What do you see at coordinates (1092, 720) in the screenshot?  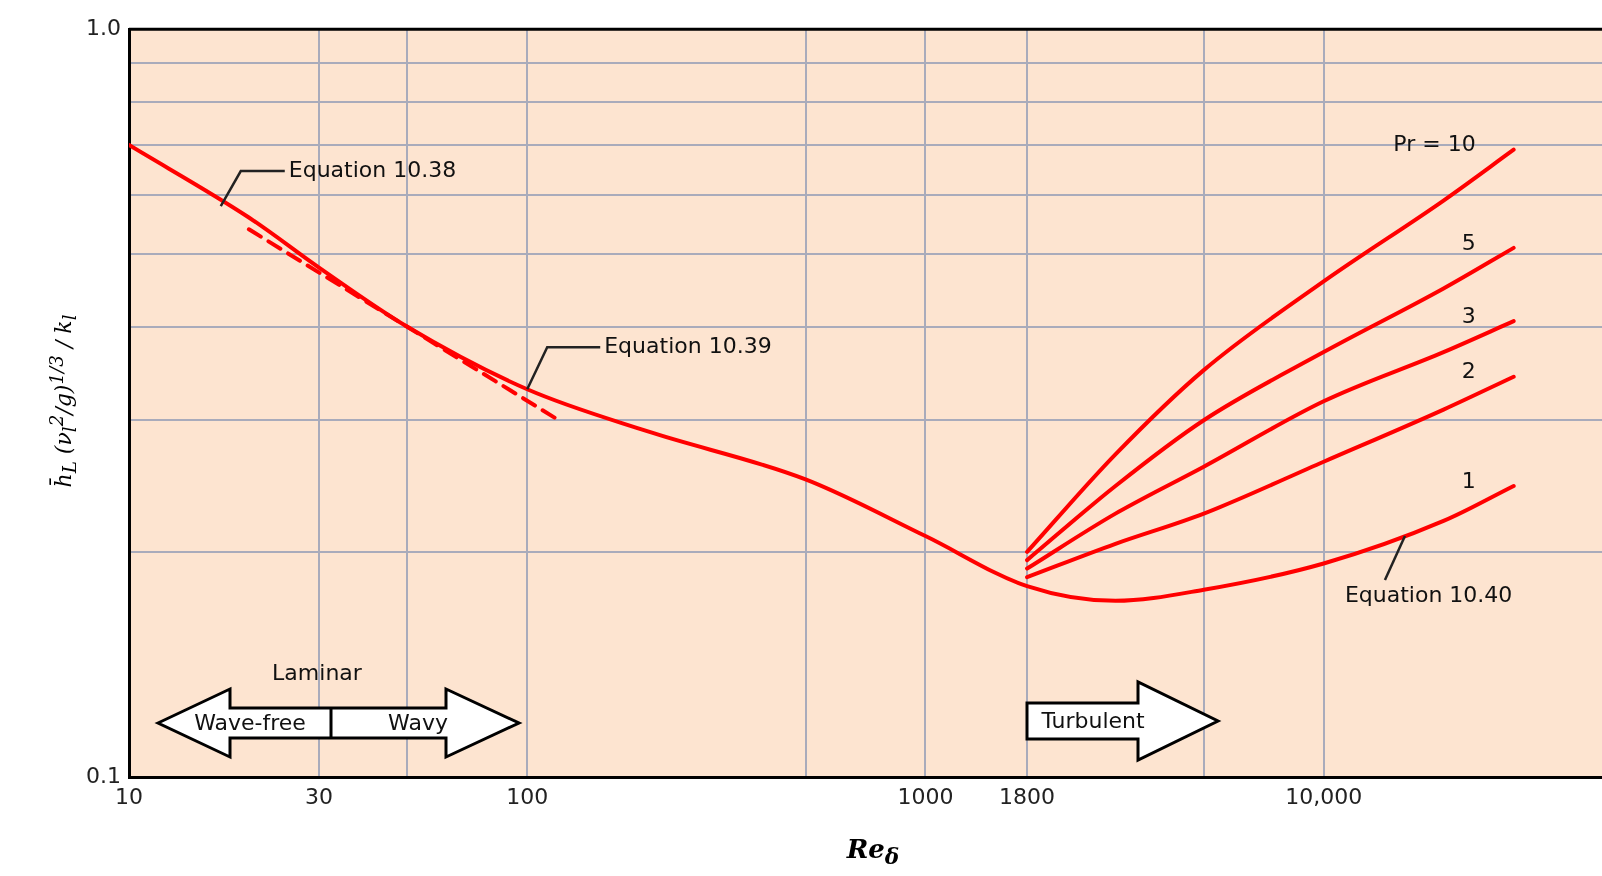 I see `annotation: Turbulent` at bounding box center [1092, 720].